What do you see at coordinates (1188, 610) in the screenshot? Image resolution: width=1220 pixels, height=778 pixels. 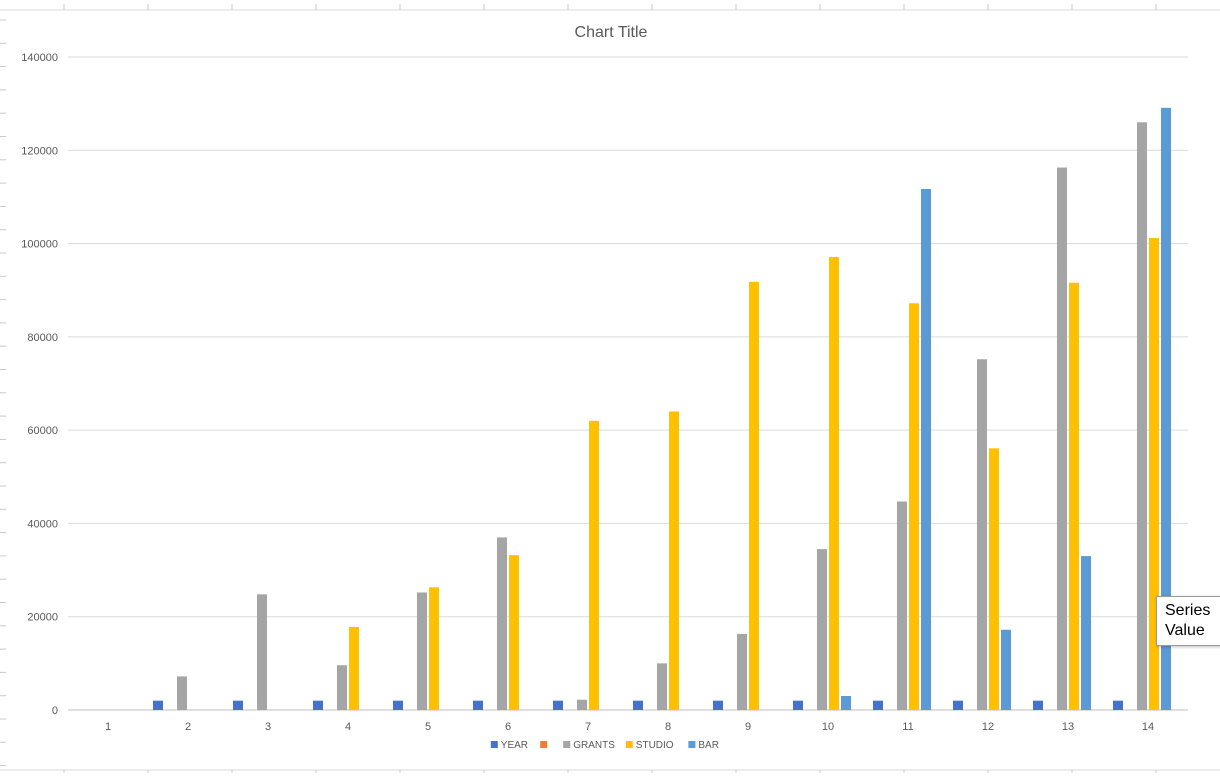 I see `tooltip-line-1: Series` at bounding box center [1188, 610].